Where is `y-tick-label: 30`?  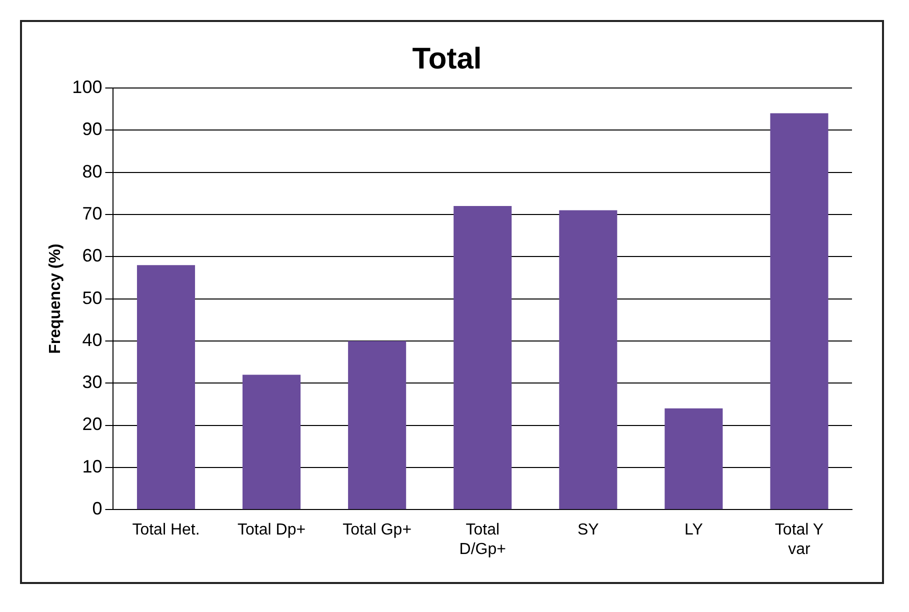
y-tick-label: 30 is located at coordinates (92, 382).